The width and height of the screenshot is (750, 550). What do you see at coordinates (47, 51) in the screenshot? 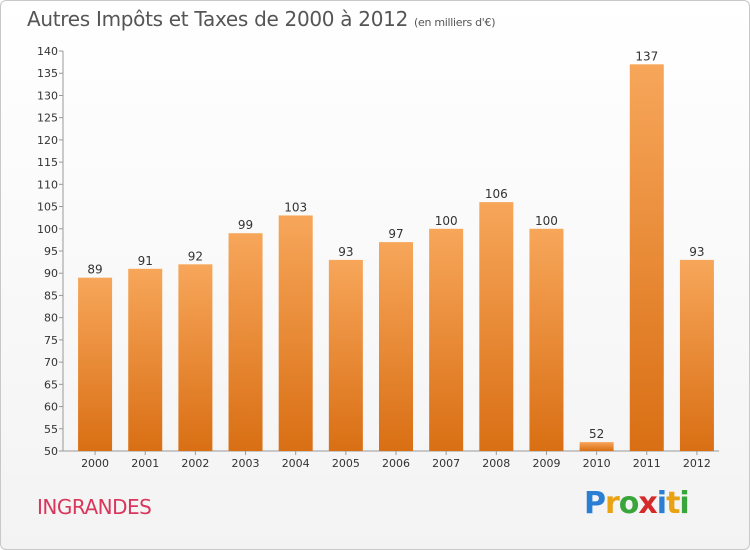
I see `y-tick-label: 140` at bounding box center [47, 51].